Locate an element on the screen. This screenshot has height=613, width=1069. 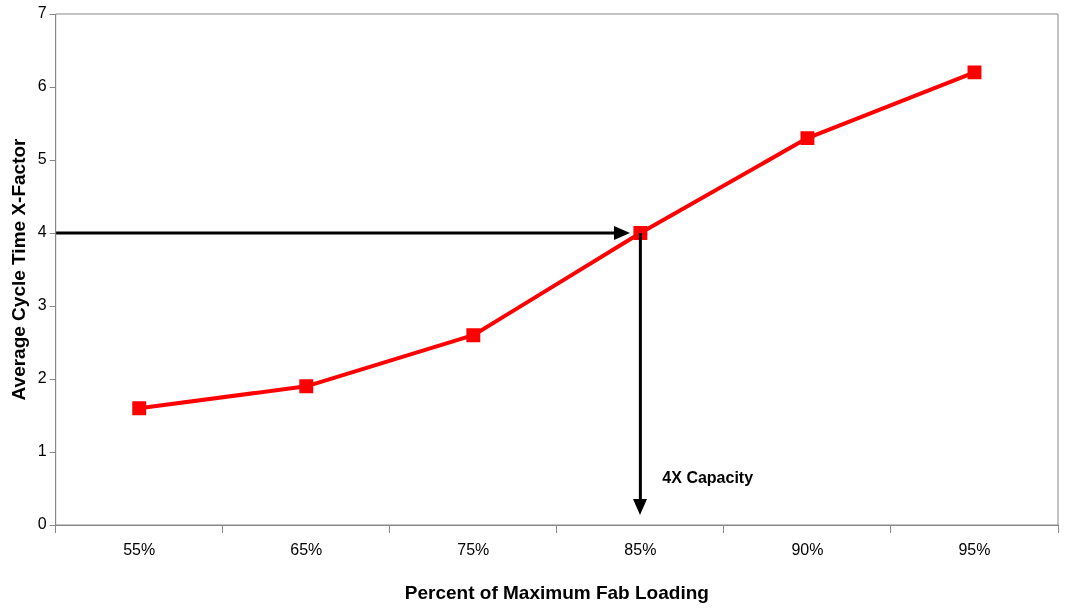
y-tick-label: 2 is located at coordinates (42, 378).